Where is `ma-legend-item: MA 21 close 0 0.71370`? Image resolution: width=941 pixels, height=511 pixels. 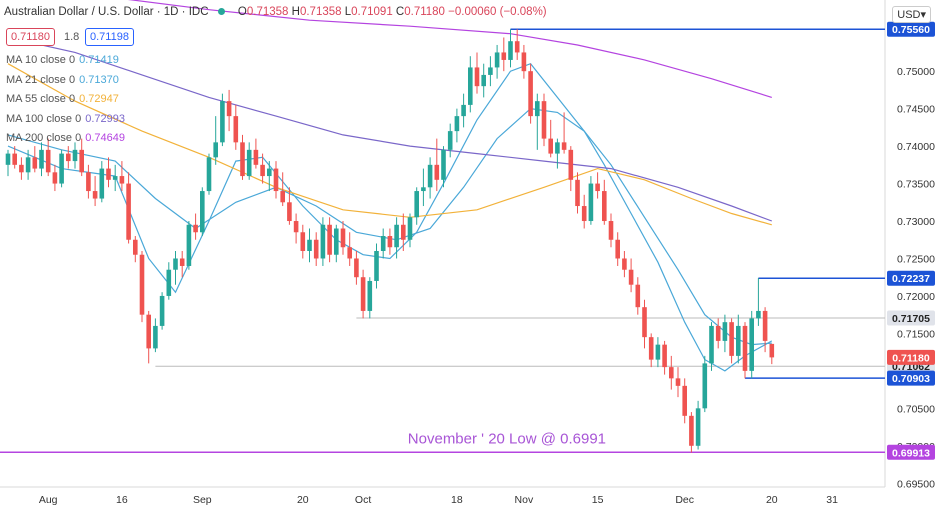 ma-legend-item: MA 21 close 0 0.71370 is located at coordinates (62, 80).